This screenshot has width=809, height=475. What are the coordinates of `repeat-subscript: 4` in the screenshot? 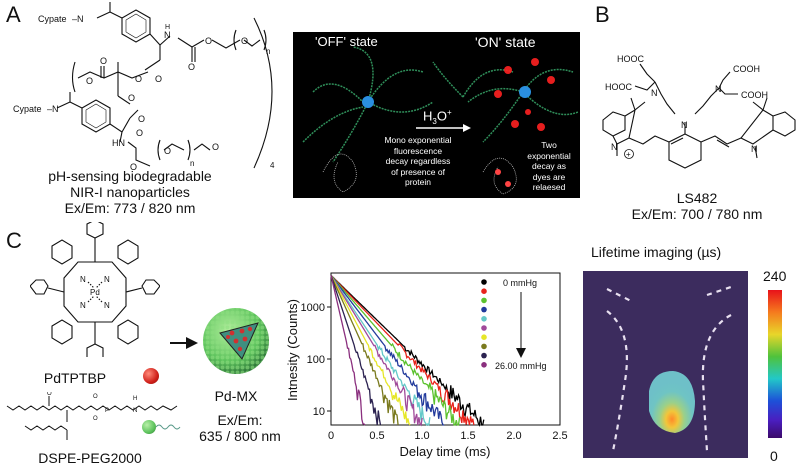 It's located at (272, 165).